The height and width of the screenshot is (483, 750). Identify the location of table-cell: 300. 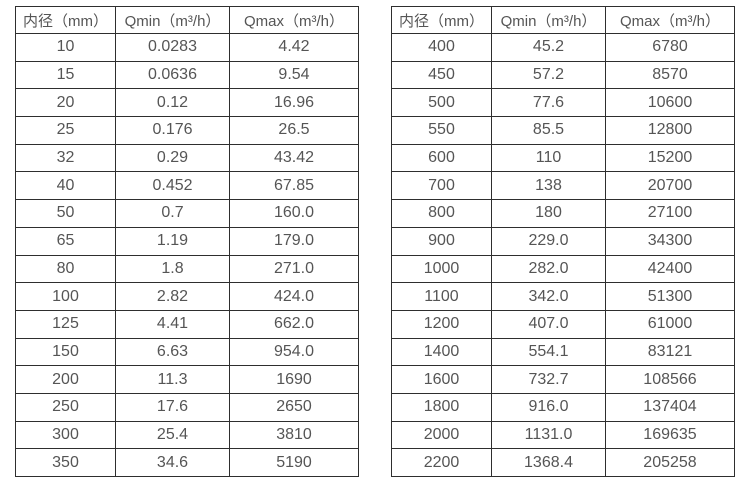
(65, 435).